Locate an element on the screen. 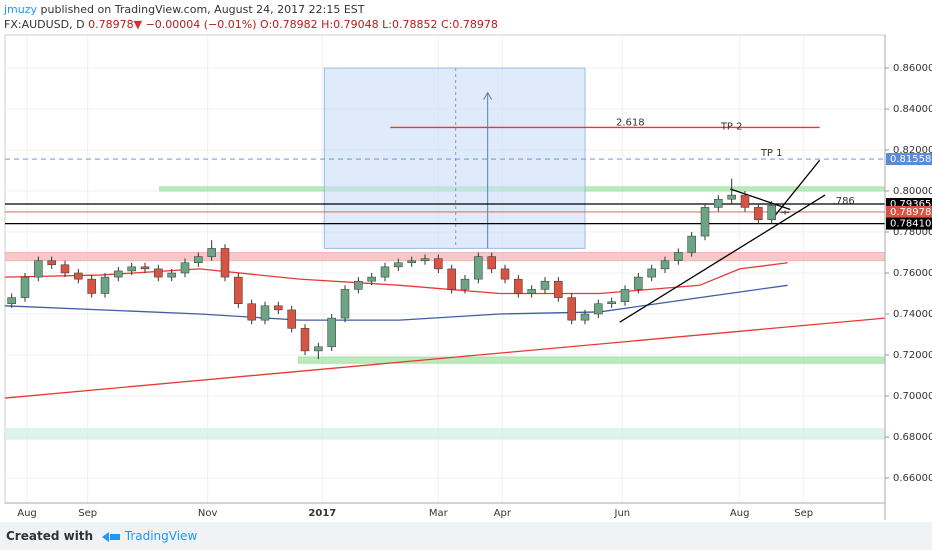 This screenshot has width=932, height=550. x-tick-label: Sep is located at coordinates (803, 513).